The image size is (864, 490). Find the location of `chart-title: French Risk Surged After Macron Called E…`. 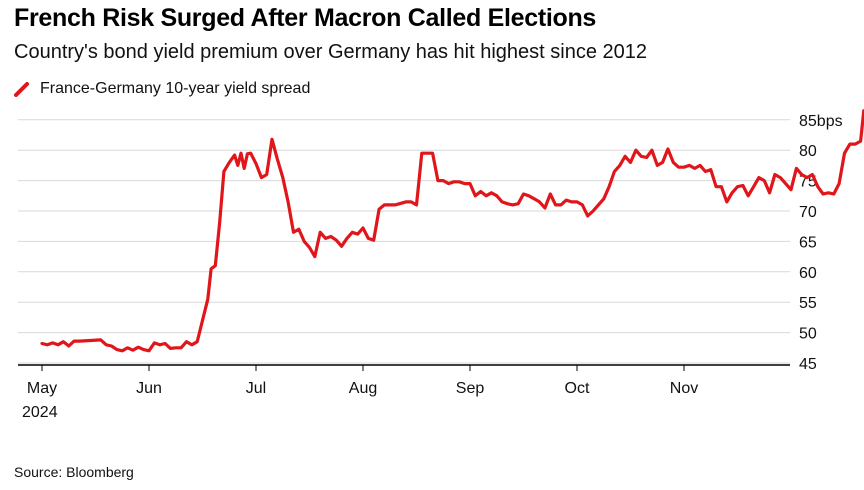

chart-title: French Risk Surged After Macron Called E… is located at coordinates (305, 18).